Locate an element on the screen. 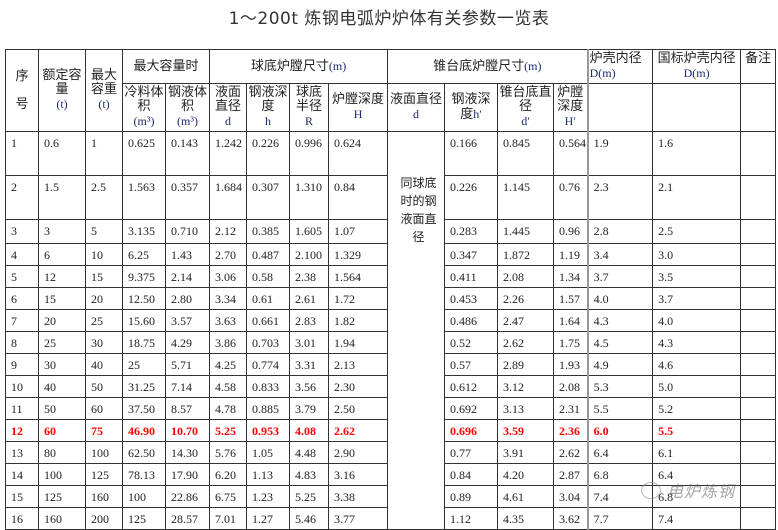 Image resolution: width=778 pixels, height=530 pixels. cell-sphere-depth: 0.84 is located at coordinates (358, 197).